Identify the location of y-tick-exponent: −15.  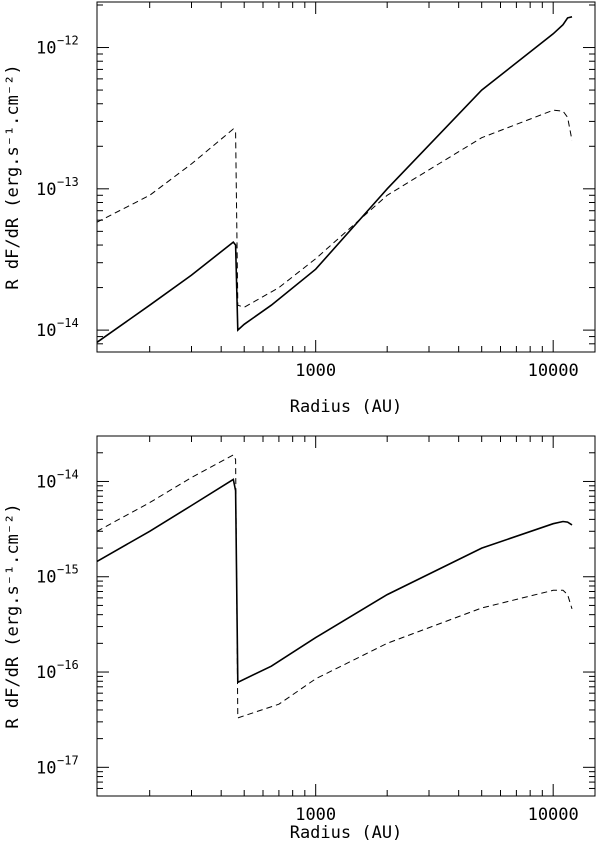
(68, 570).